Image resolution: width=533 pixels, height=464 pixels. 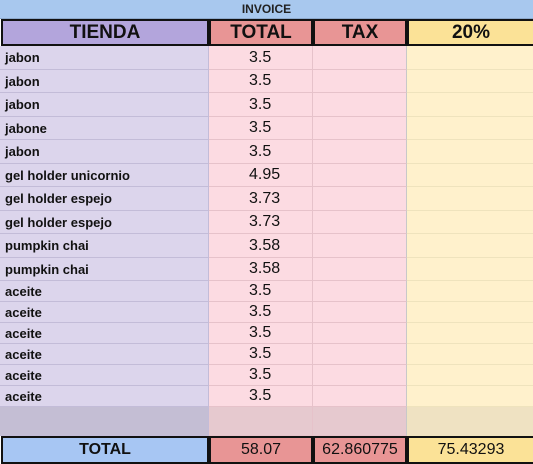 I want to click on totals-label: TOTAL, so click(x=105, y=450).